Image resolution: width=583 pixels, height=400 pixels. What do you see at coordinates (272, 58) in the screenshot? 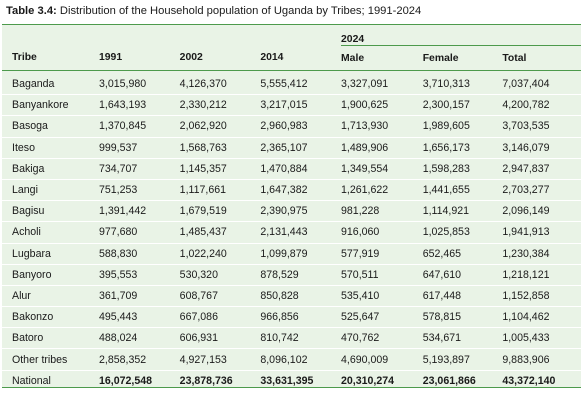
I see `header-2014: 2014` at bounding box center [272, 58].